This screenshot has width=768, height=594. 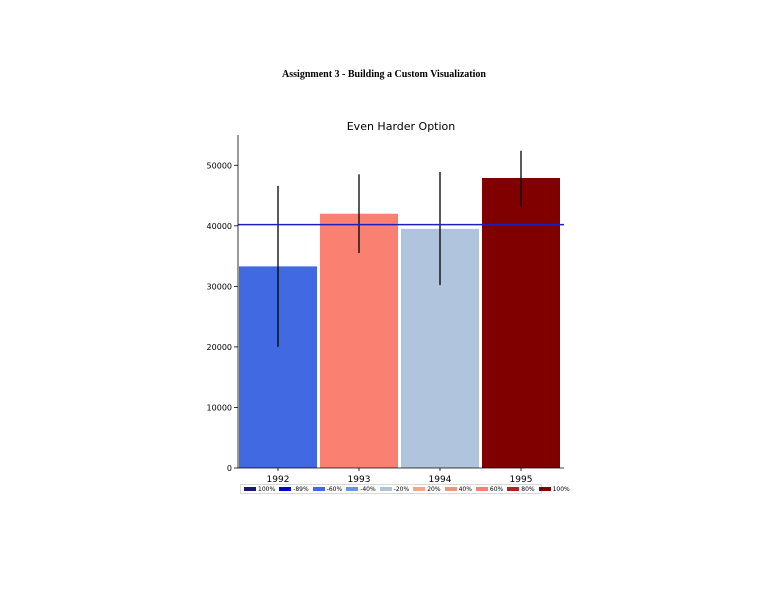 What do you see at coordinates (359, 480) in the screenshot?
I see `x-tick-label: 1993` at bounding box center [359, 480].